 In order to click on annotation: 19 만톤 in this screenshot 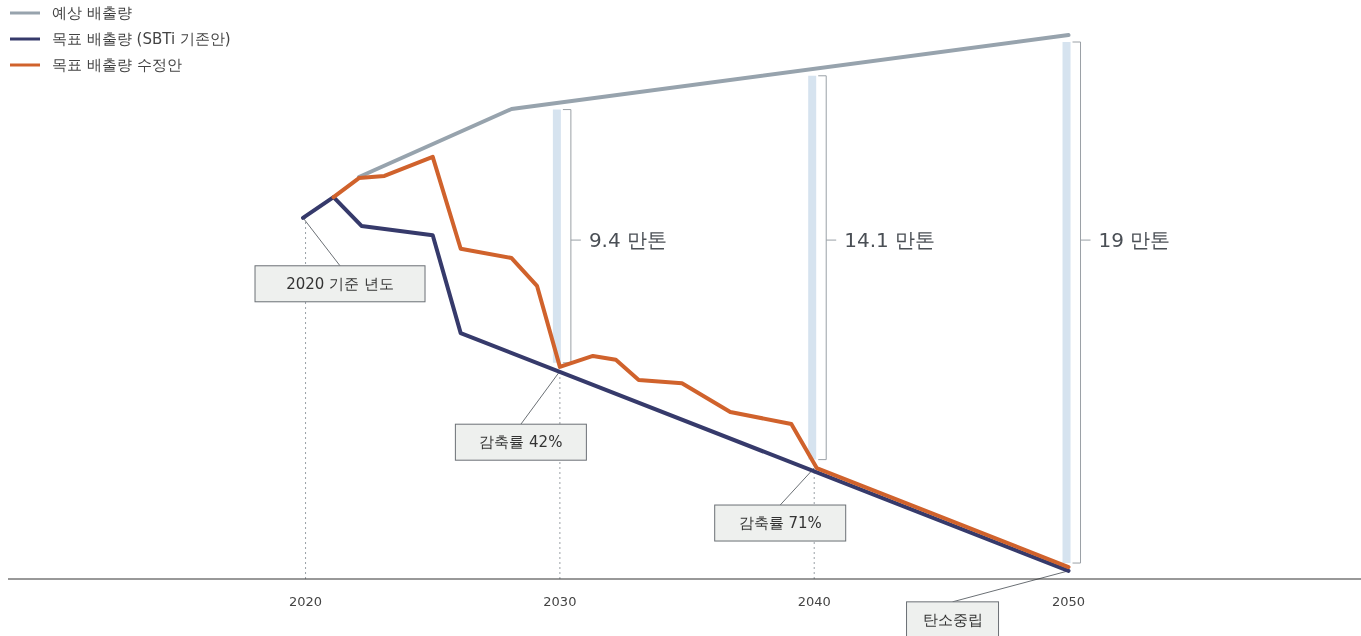, I will do `click(1134, 240)`.